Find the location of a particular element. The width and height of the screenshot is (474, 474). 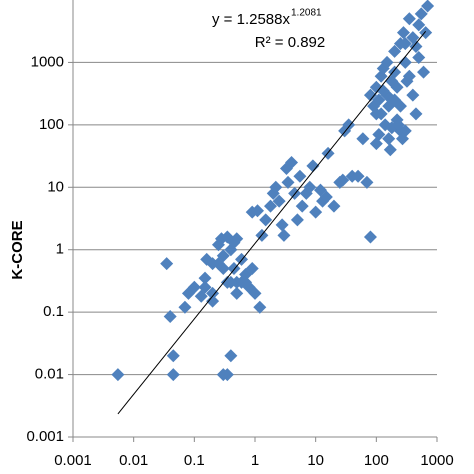

x-tick-label: 1 is located at coordinates (255, 460).